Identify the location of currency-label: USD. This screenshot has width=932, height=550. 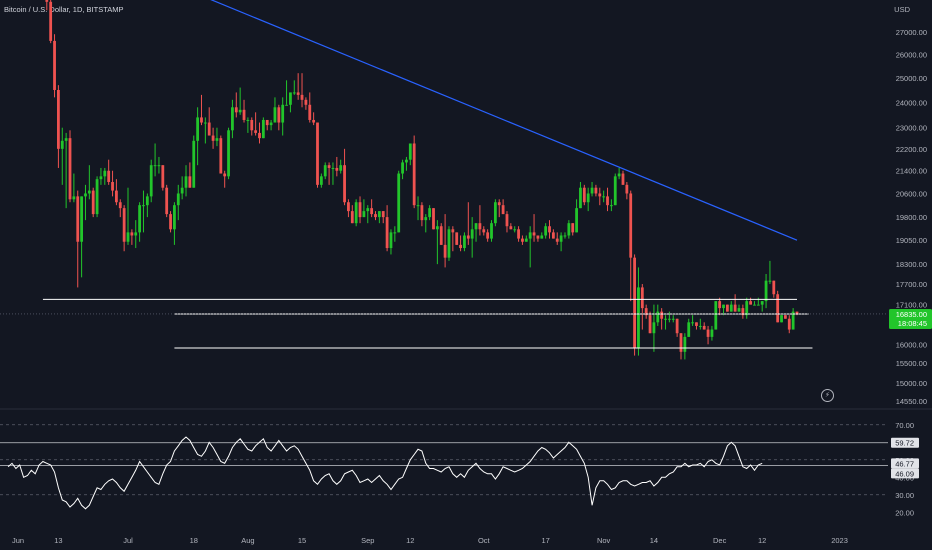
(902, 9).